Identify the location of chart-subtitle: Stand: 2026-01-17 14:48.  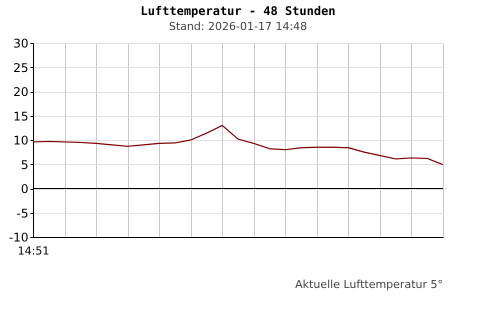
(238, 26).